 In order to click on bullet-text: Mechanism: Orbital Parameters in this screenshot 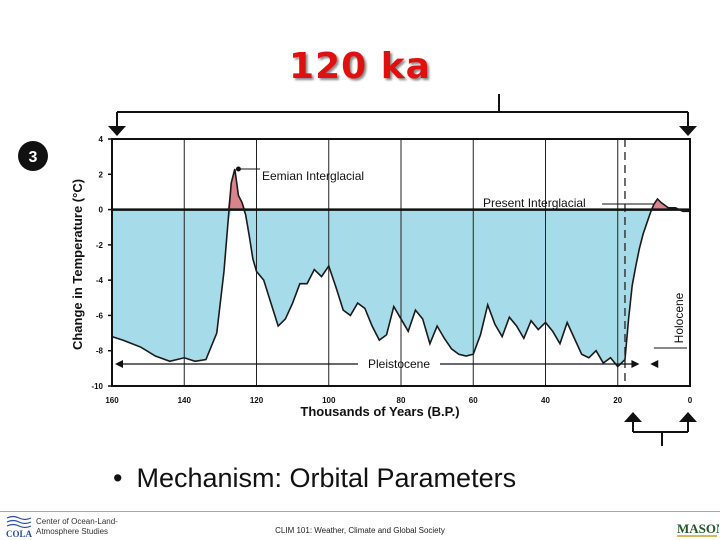, I will do `click(326, 478)`.